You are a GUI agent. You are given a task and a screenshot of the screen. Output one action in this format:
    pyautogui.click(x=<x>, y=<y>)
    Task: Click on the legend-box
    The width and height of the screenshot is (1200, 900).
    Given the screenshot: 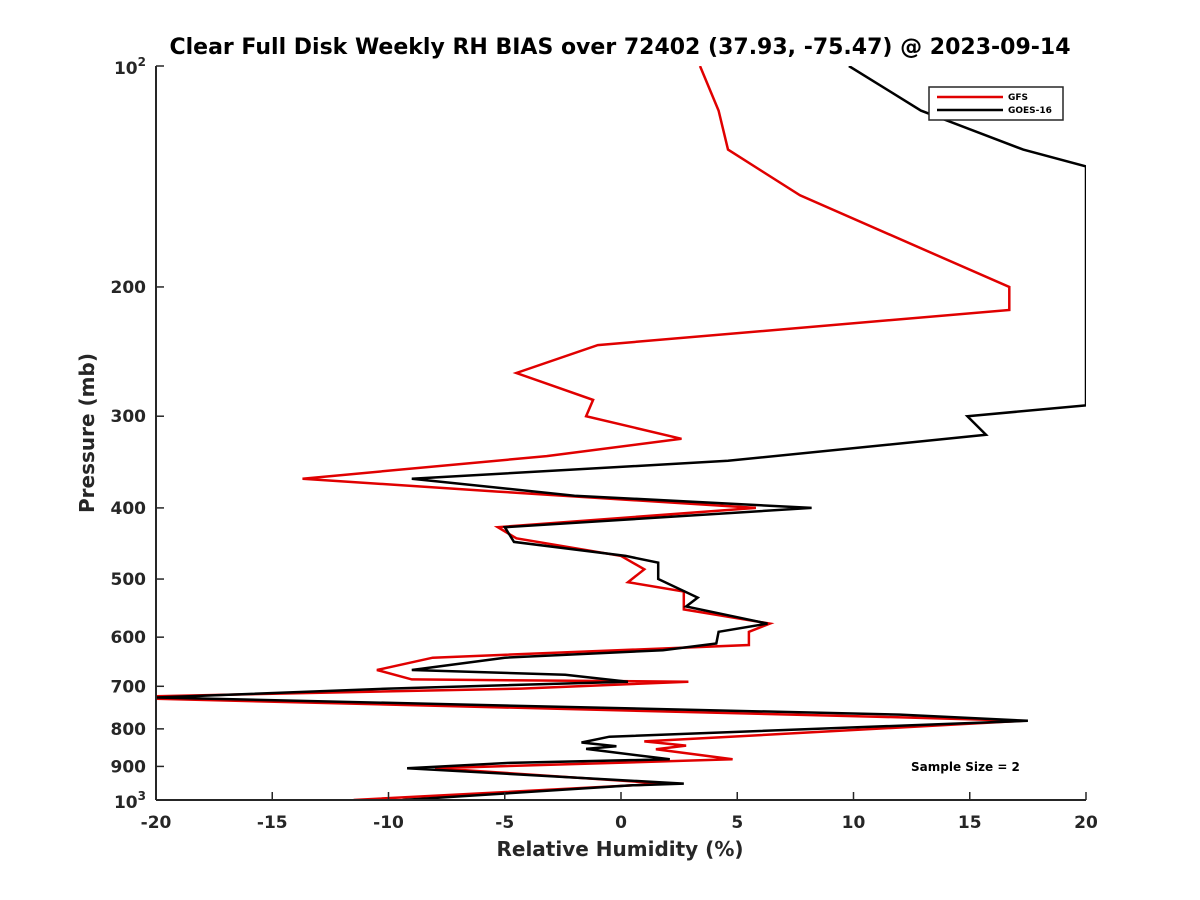 What is the action you would take?
    pyautogui.click(x=996, y=103)
    